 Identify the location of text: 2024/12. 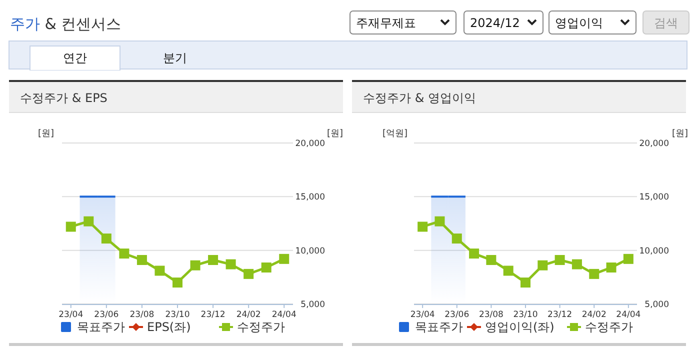
(495, 23).